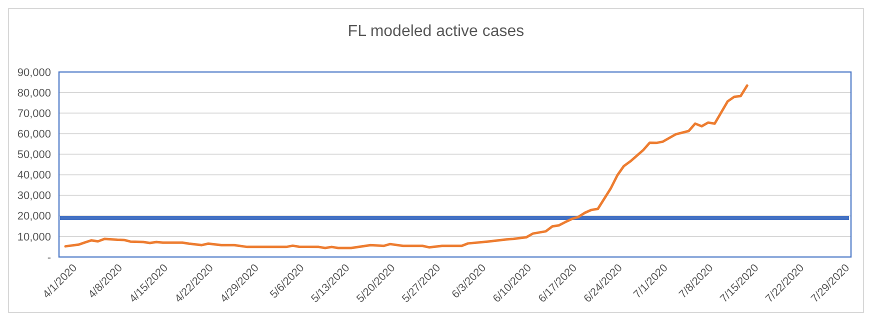 Image resolution: width=872 pixels, height=321 pixels. Describe the element at coordinates (34, 114) in the screenshot. I see `y-tick-label: 70,000` at that location.